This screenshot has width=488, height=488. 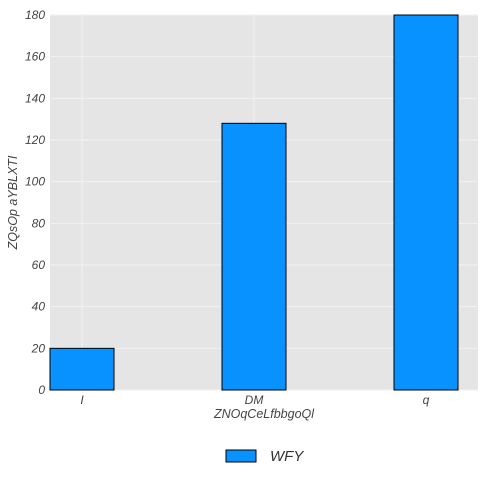 I want to click on y-tick-label: 60, so click(x=39, y=265).